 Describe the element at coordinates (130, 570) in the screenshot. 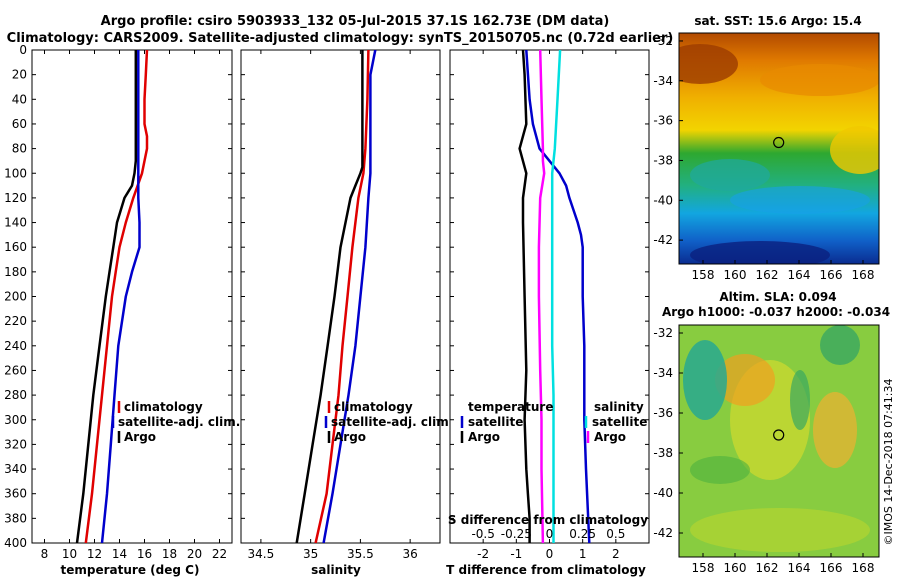

I see `temperature-axis-label: temperature (deg C)` at that location.